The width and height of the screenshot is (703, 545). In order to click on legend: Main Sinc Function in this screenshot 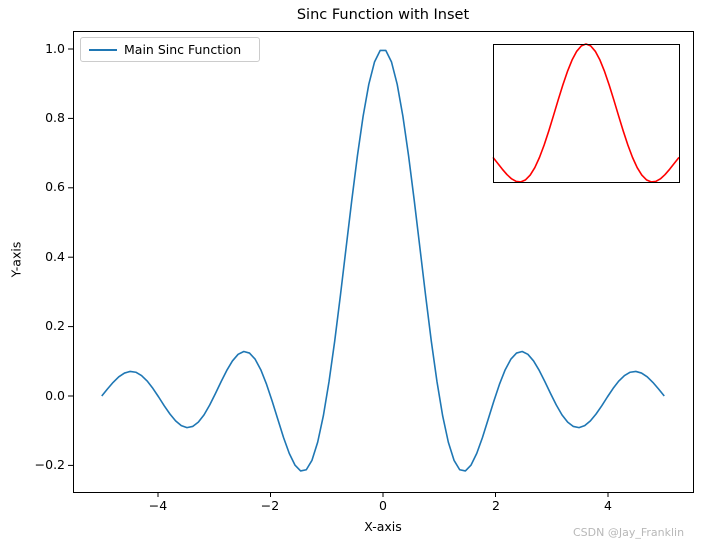, I will do `click(170, 49)`.